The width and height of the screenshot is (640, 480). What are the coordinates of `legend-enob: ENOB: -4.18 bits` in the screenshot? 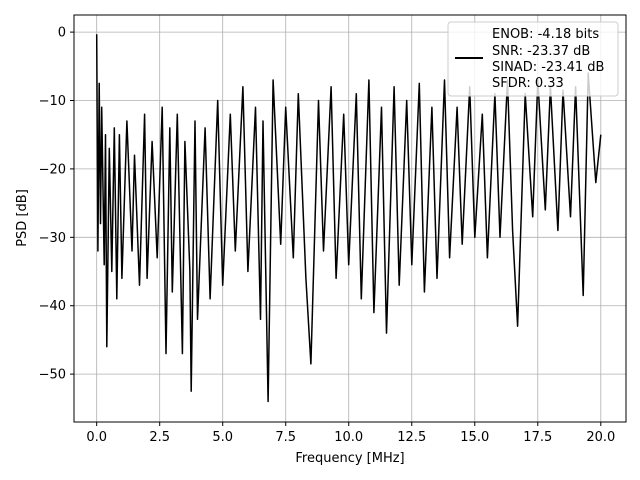 It's located at (545, 34).